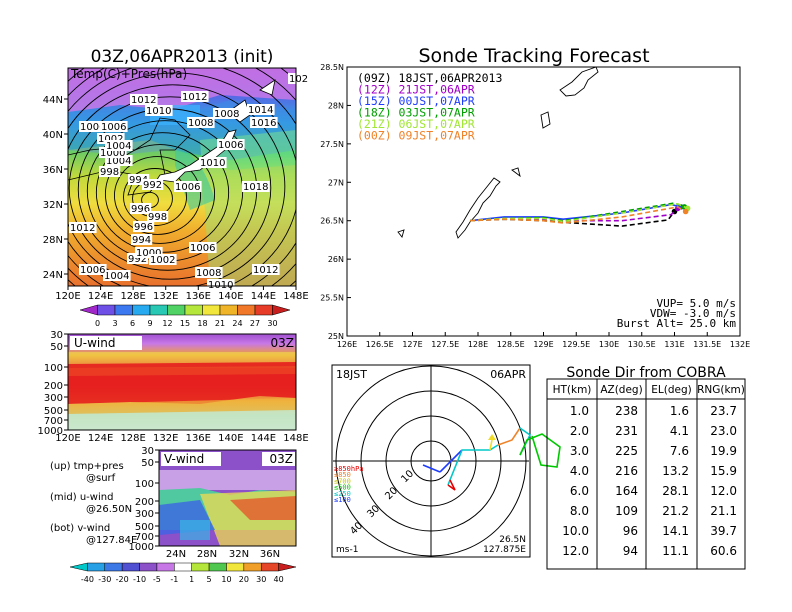 The width and height of the screenshot is (792, 612). Describe the element at coordinates (533, 56) in the screenshot. I see `chart-title: Sonde Tracking Forecast` at that location.